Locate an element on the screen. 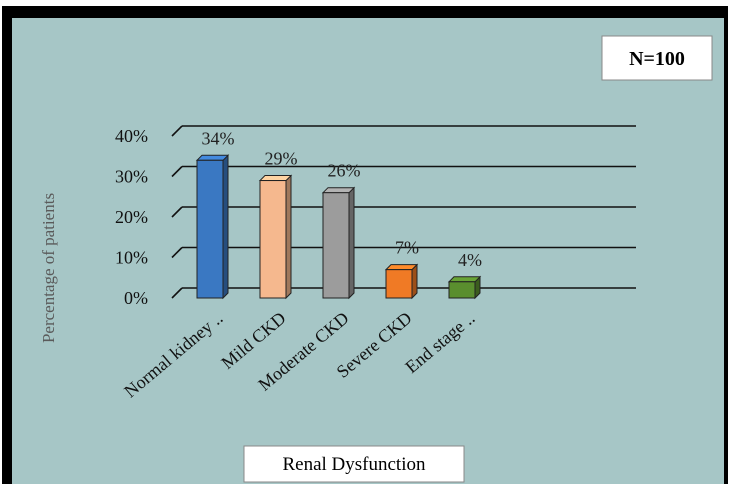 The image size is (736, 487). x-axis-label-box: Renal Dysfunction is located at coordinates (354, 464).